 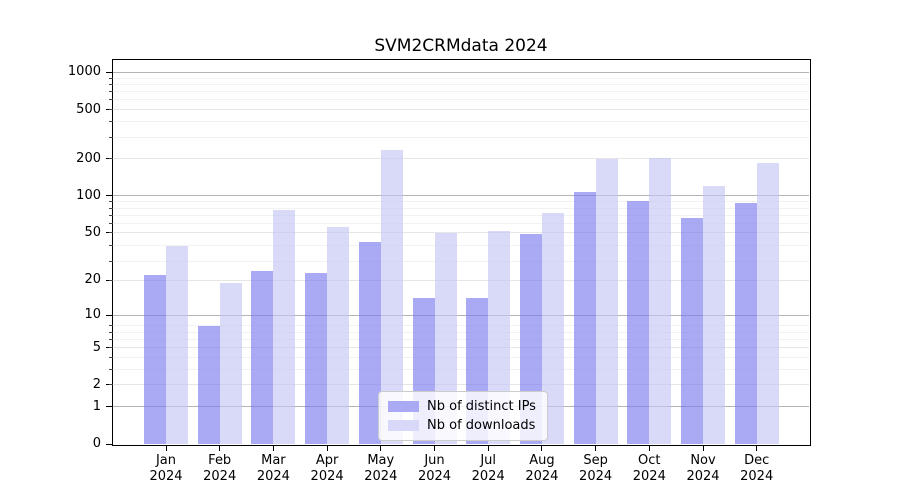 I want to click on legend: Nb of distinct IPs Nb of downloads, so click(x=463, y=416).